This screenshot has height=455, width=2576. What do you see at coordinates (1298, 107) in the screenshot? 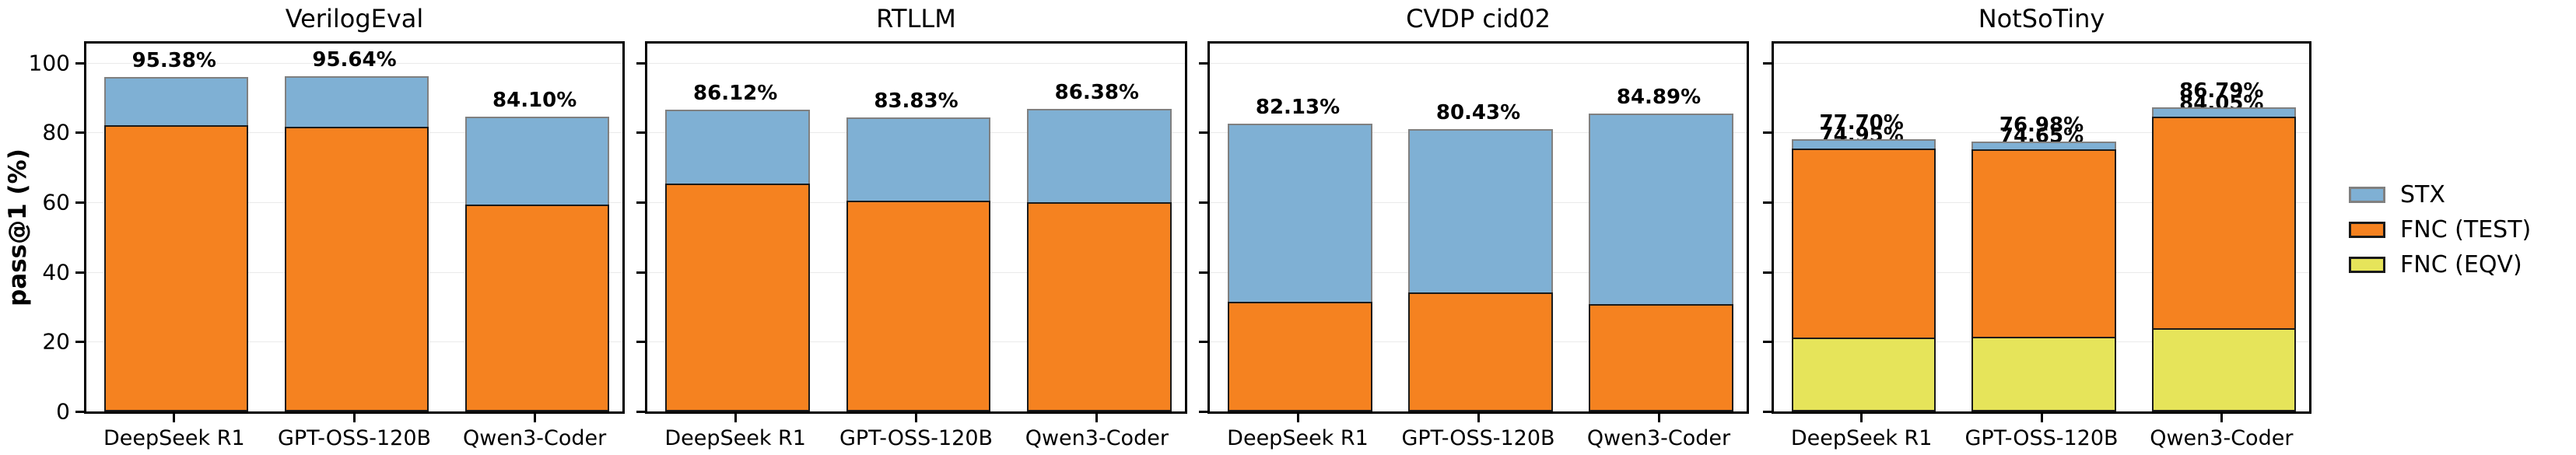
I see `bar-total-label: 82.13%` at bounding box center [1298, 107].